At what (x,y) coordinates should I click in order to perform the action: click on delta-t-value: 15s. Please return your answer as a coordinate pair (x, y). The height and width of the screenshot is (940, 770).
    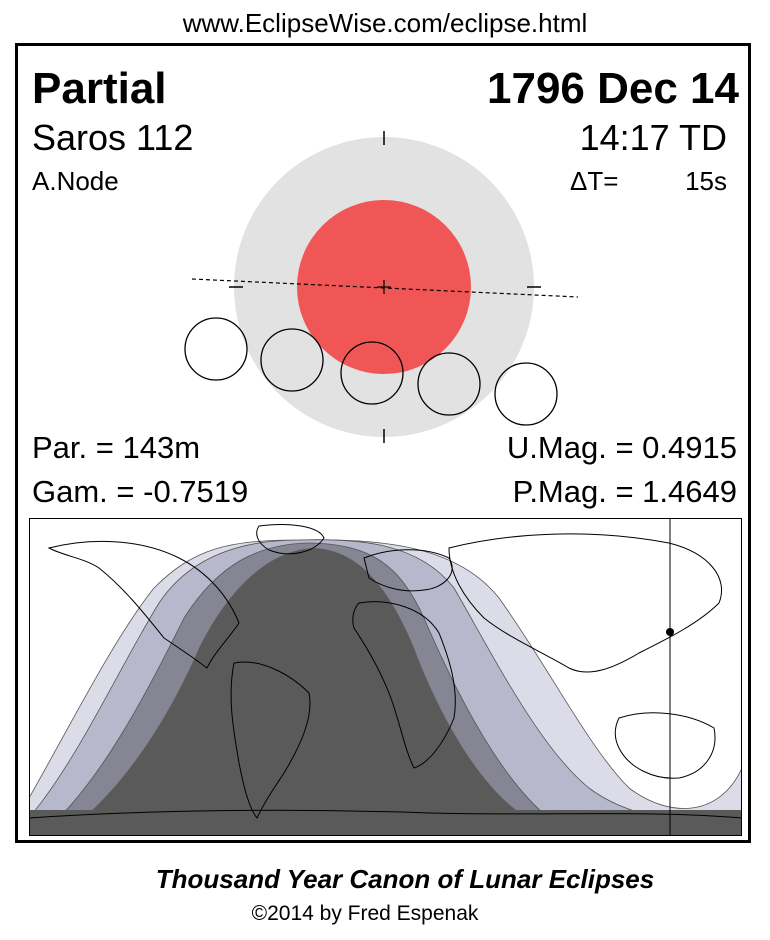
    Looking at the image, I should click on (706, 181).